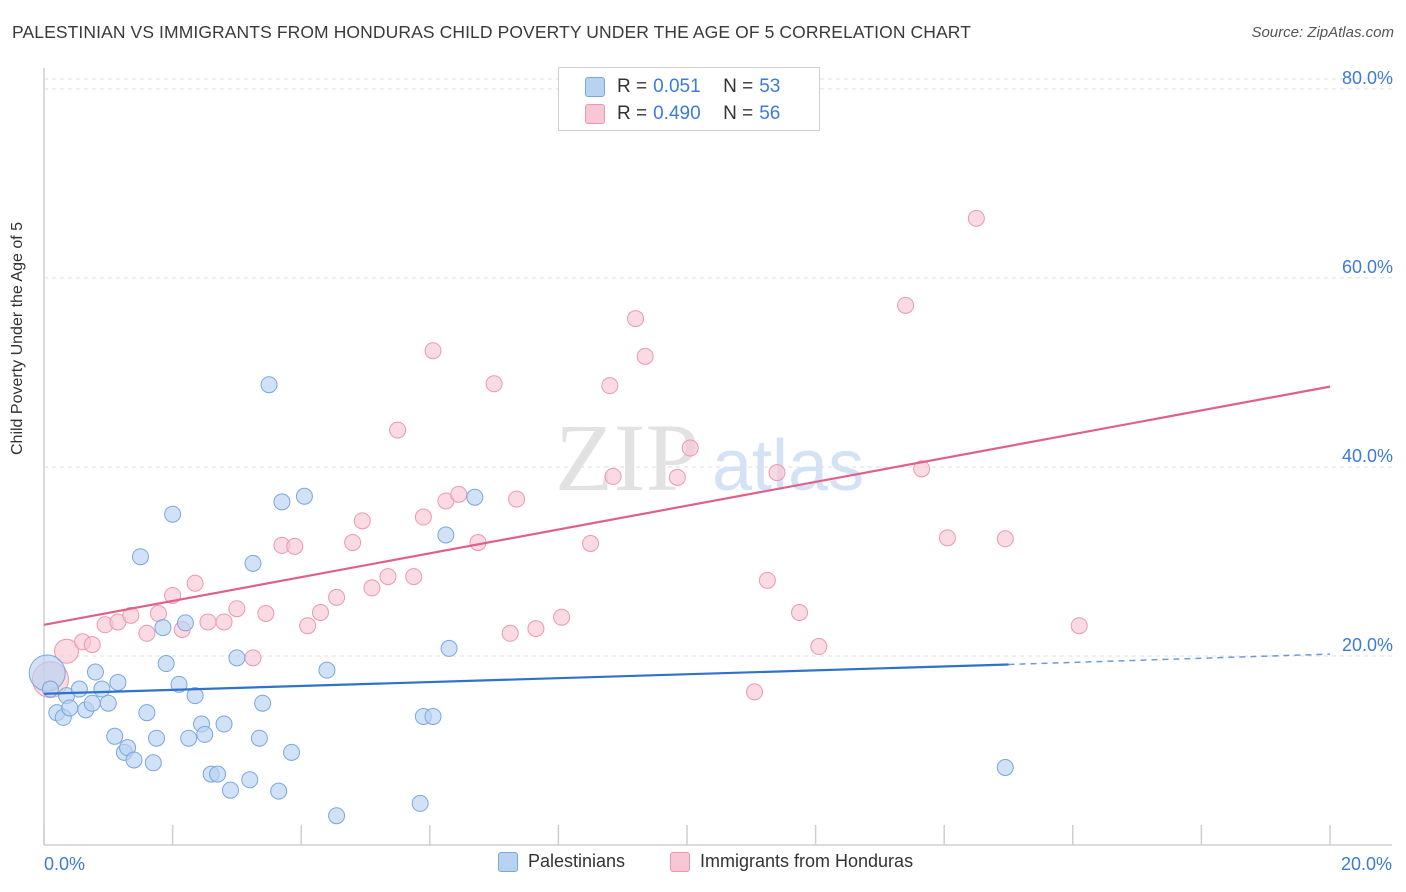  What do you see at coordinates (770, 113) in the screenshot?
I see `legend-n-value: 56` at bounding box center [770, 113].